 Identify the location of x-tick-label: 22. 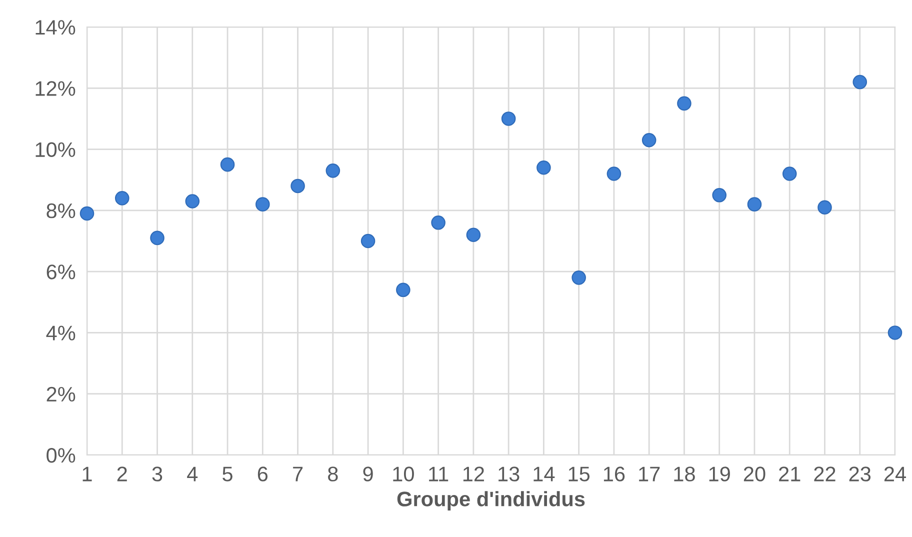
(825, 474).